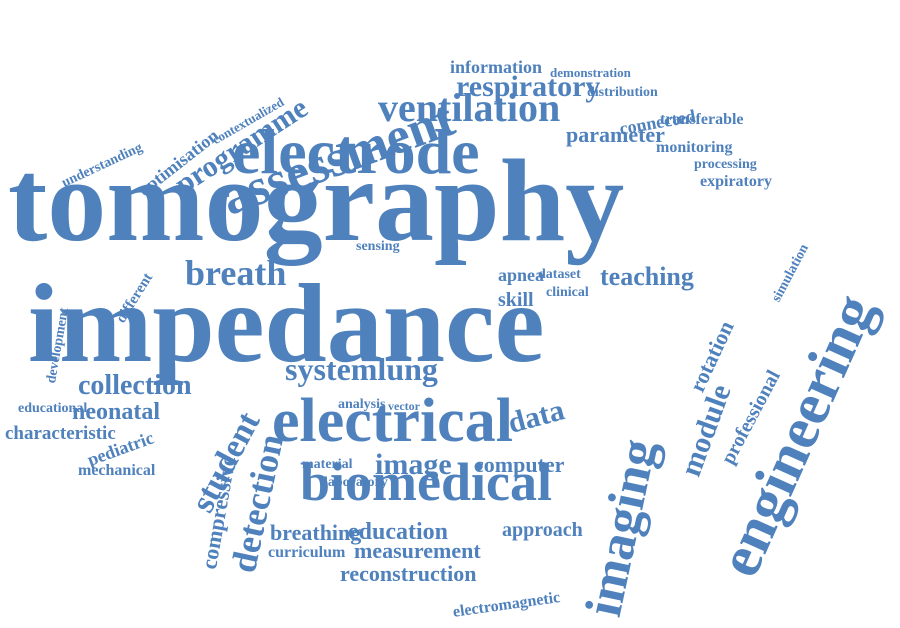 The image size is (900, 628). What do you see at coordinates (362, 404) in the screenshot?
I see `cloud-word-analysis: analysis` at bounding box center [362, 404].